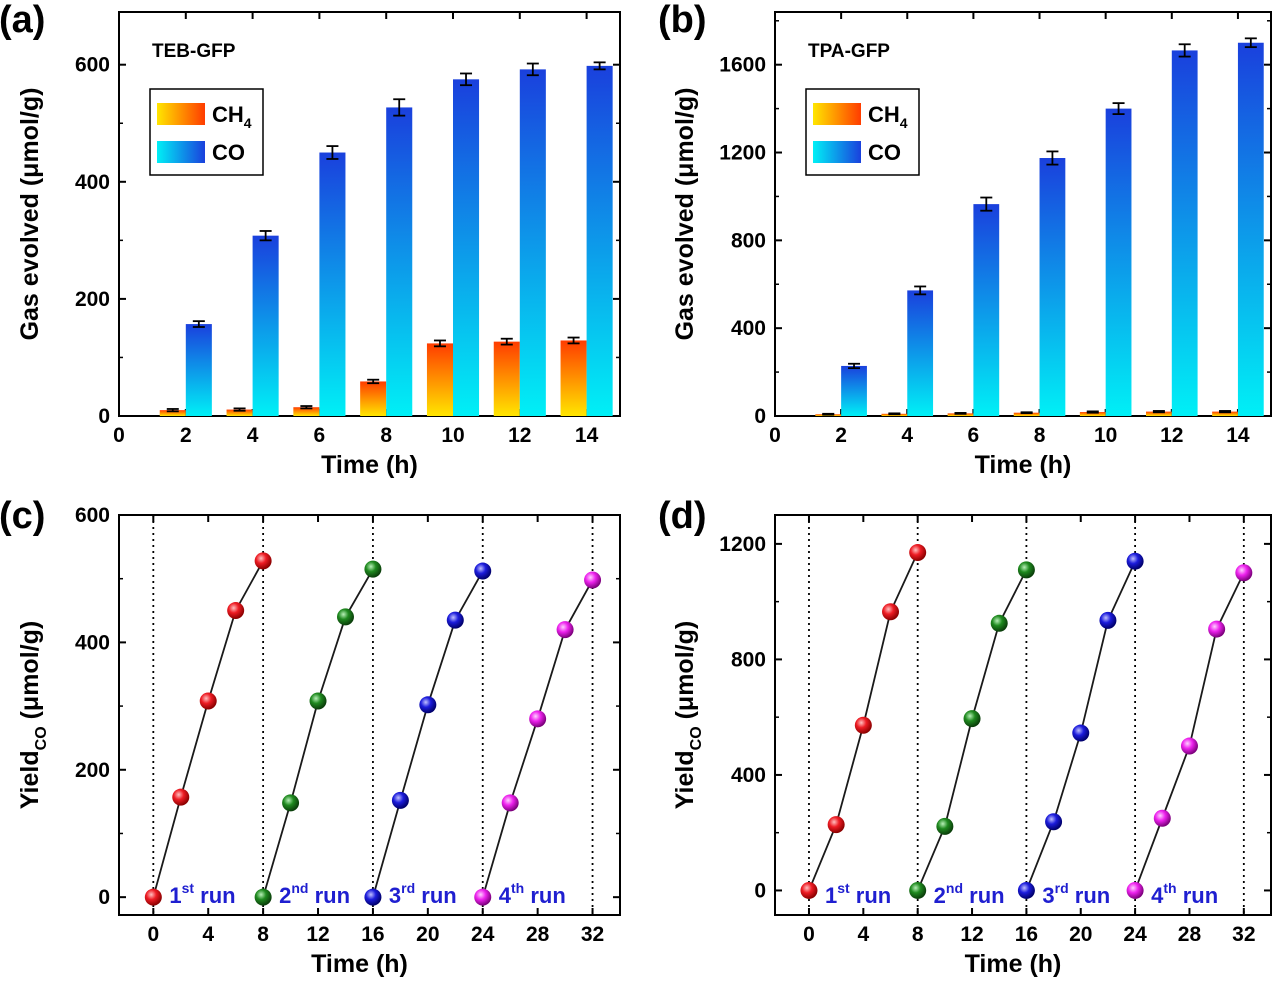  What do you see at coordinates (863, 934) in the screenshot?
I see `x-tick-label: 4` at bounding box center [863, 934].